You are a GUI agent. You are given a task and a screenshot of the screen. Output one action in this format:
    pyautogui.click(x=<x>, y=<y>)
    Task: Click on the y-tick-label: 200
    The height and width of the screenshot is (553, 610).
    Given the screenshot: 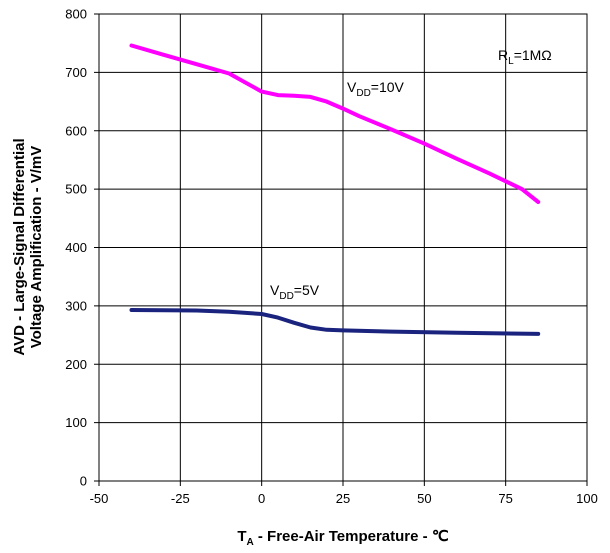 What is the action you would take?
    pyautogui.click(x=76, y=364)
    